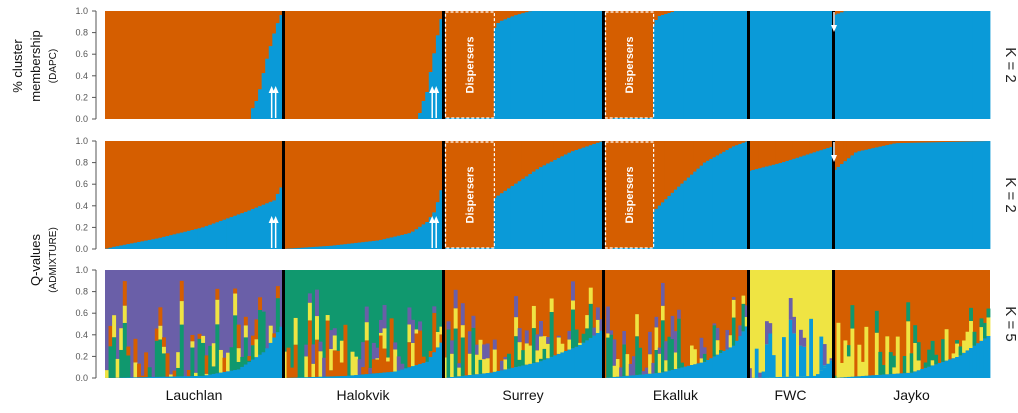 This screenshot has width=1018, height=413. I want to click on population-divider, so click(283, 65).